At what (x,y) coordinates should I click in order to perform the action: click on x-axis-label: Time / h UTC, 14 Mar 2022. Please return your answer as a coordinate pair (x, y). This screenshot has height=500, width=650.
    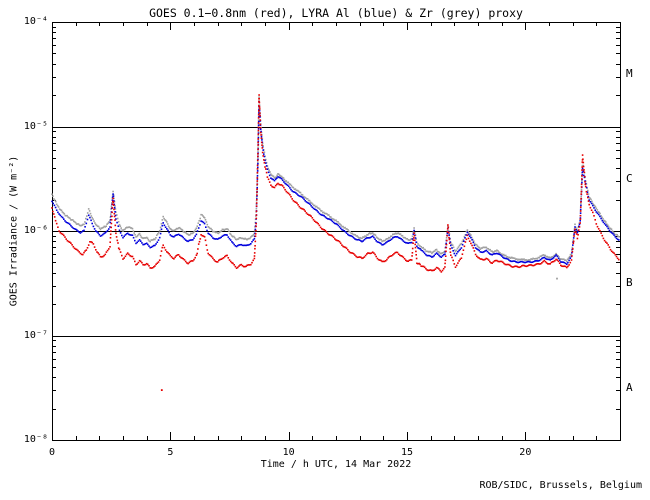
    Looking at the image, I should click on (336, 464).